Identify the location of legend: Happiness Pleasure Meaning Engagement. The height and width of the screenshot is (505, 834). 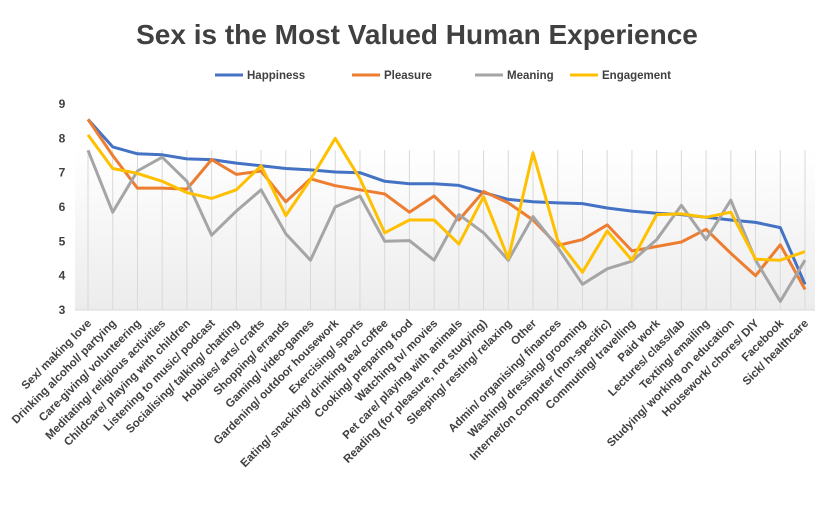
(443, 76).